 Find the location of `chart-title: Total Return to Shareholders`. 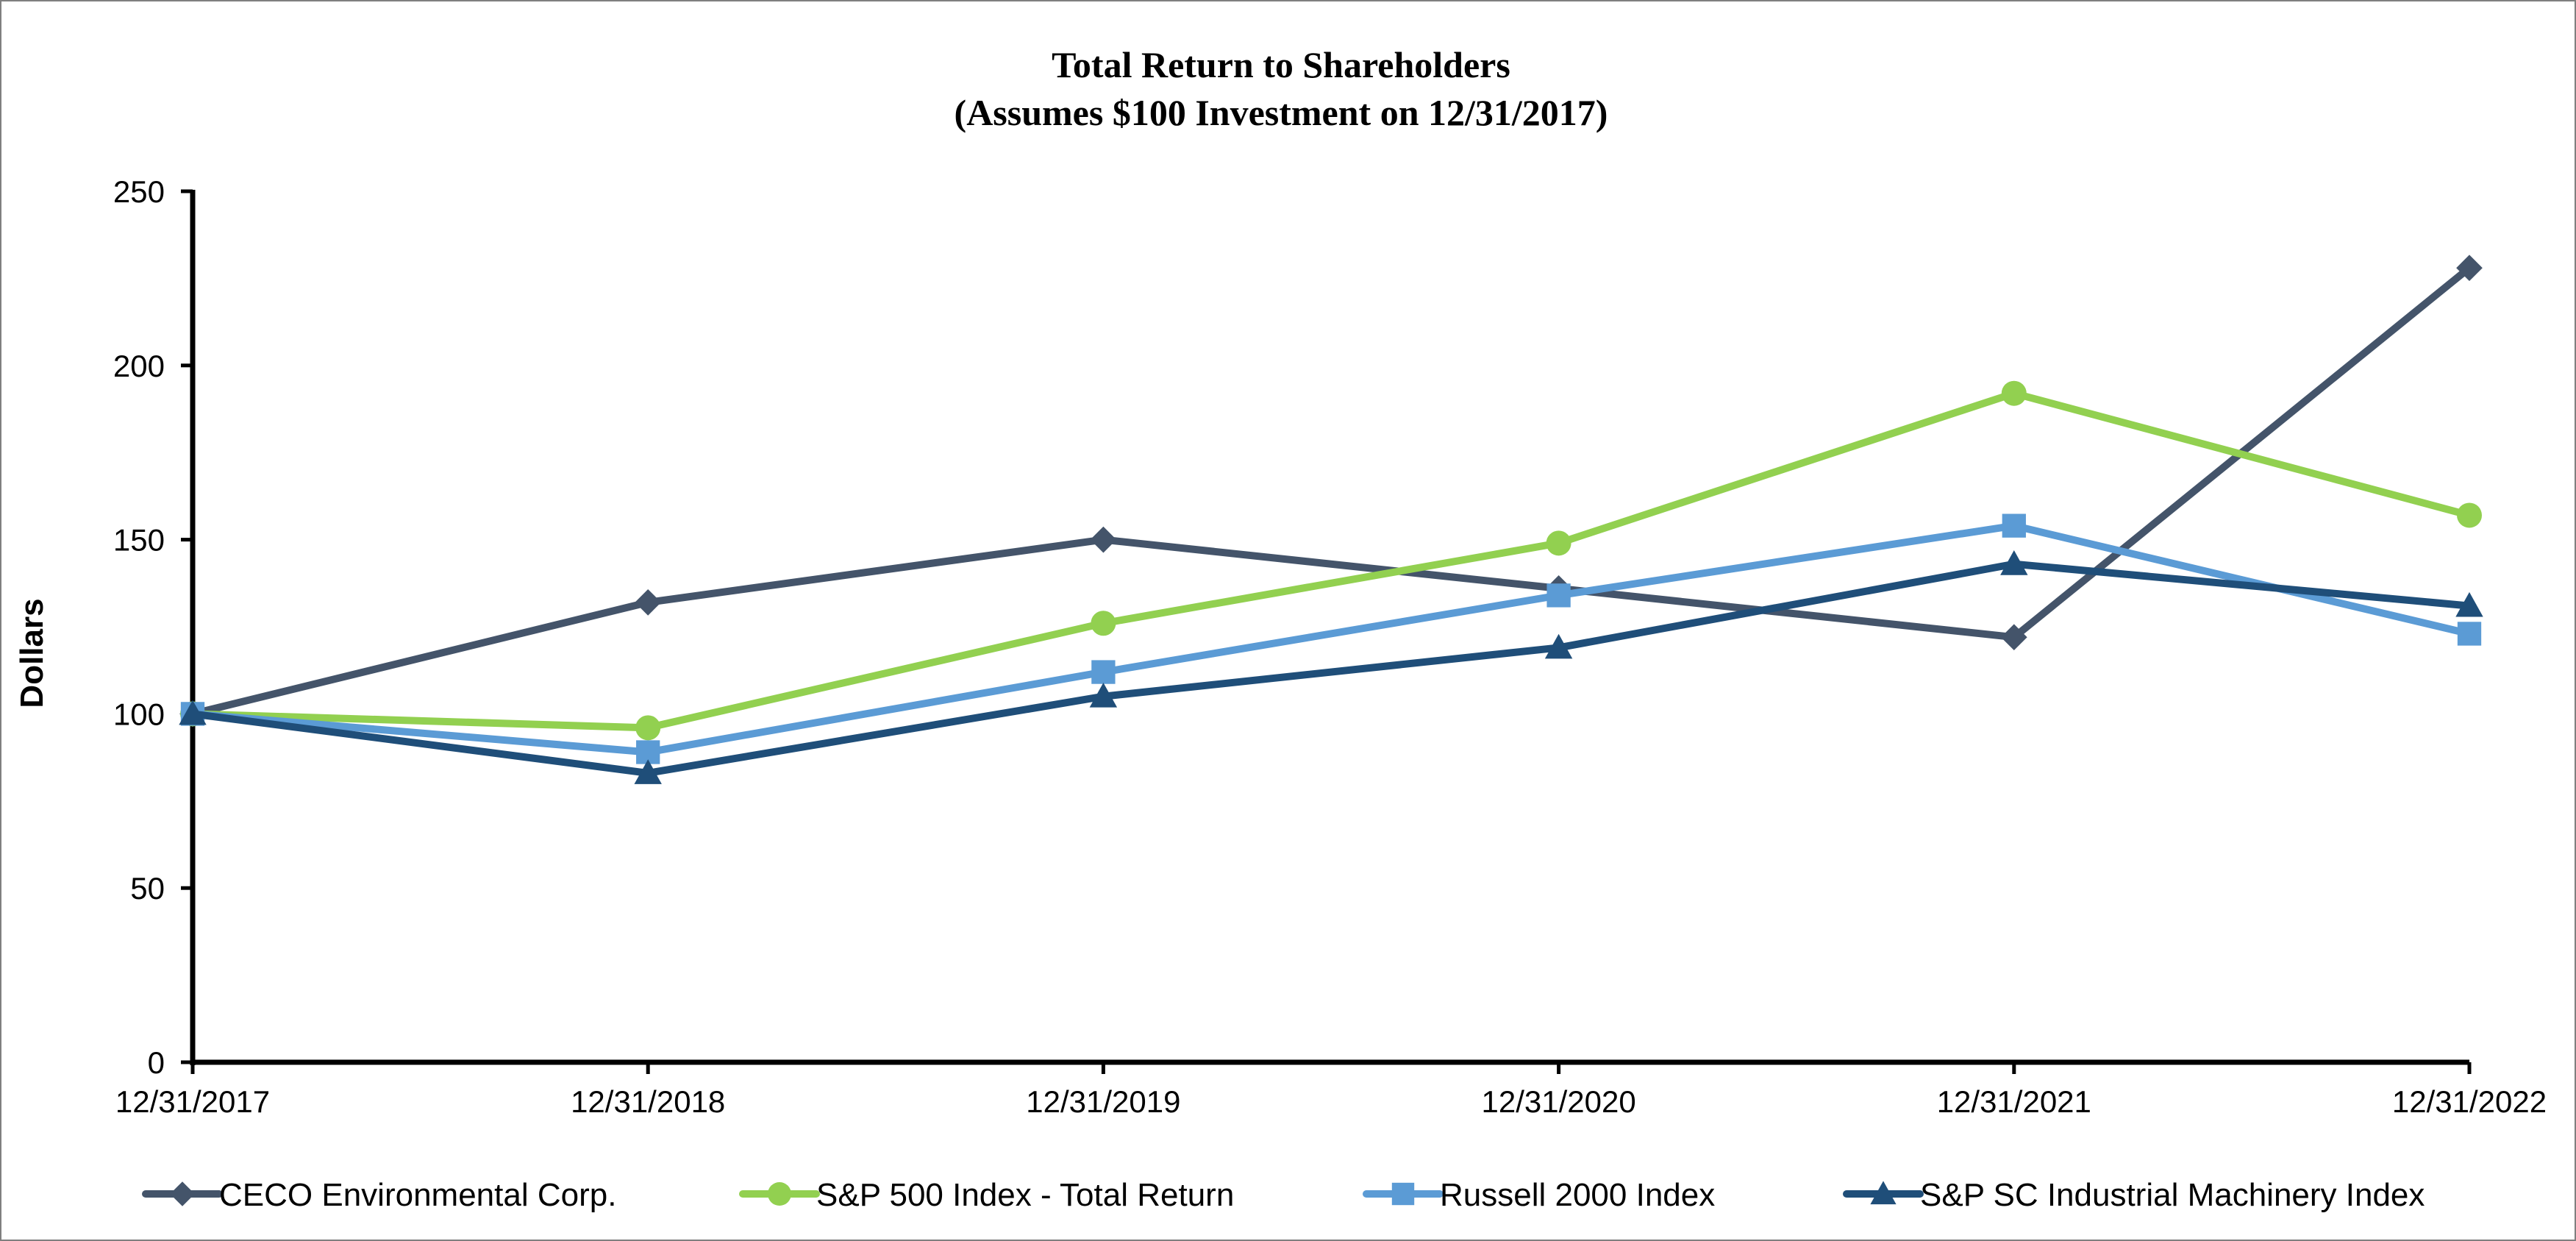

chart-title: Total Return to Shareholders is located at coordinates (1281, 64).